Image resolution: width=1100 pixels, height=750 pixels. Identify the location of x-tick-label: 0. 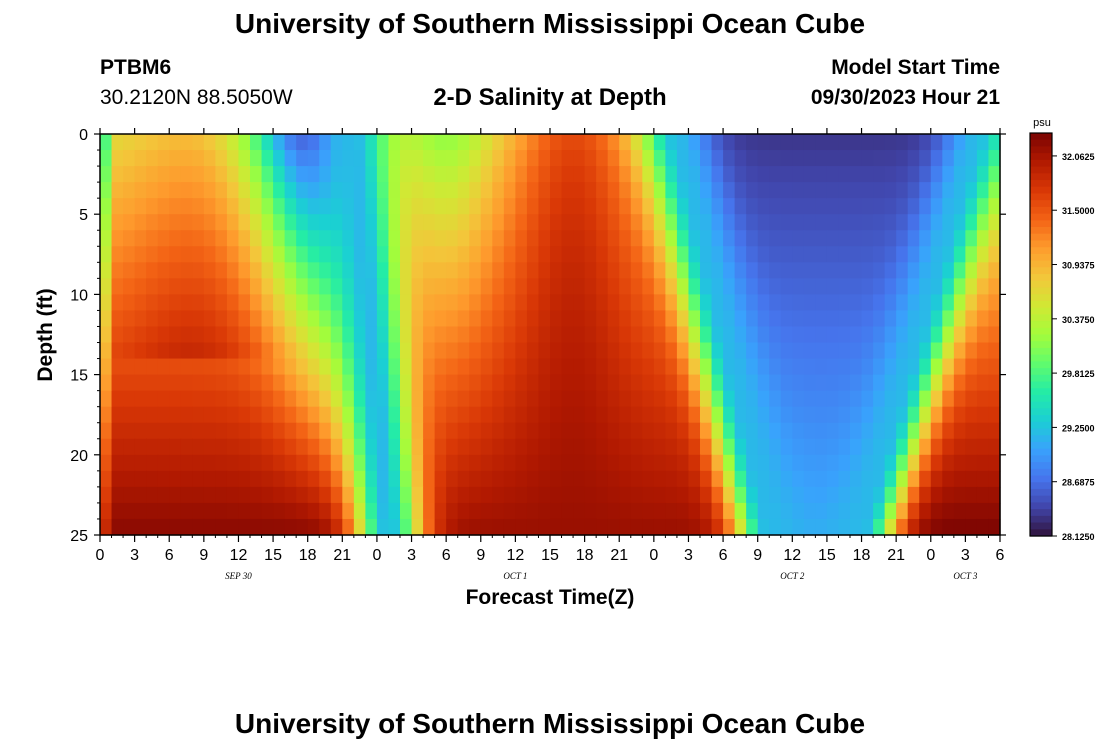
(653, 555).